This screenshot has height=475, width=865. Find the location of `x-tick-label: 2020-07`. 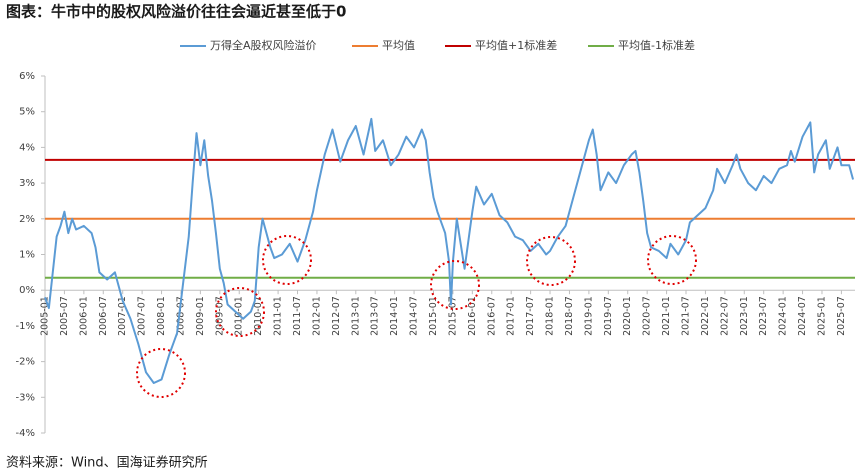

x-tick-label: 2020-07 is located at coordinates (647, 316).